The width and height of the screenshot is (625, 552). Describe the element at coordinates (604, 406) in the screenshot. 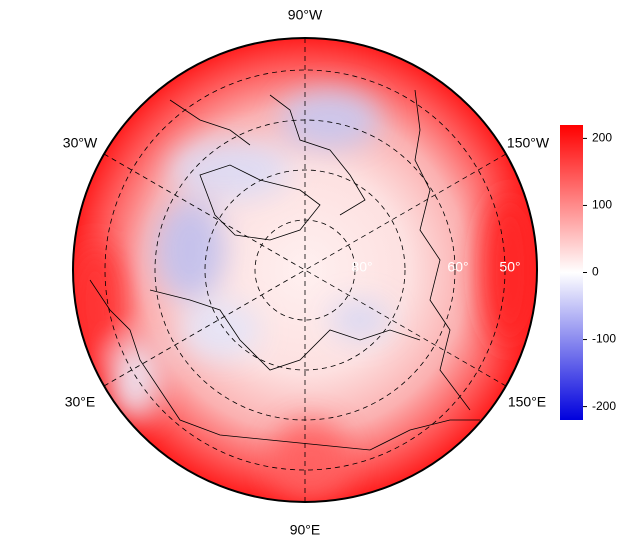

I see `colorbar-tick-label: -200` at that location.